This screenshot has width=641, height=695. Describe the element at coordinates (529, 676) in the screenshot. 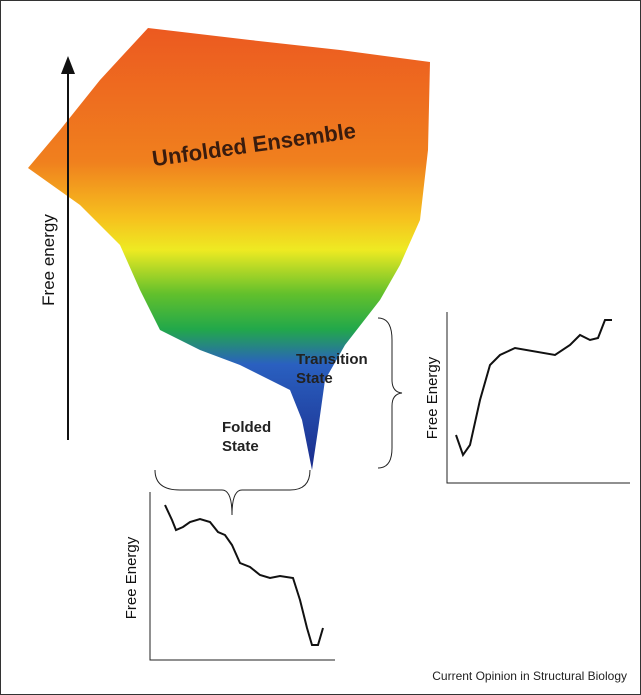

I see `footer: Current Opinion in Structural Biology` at that location.